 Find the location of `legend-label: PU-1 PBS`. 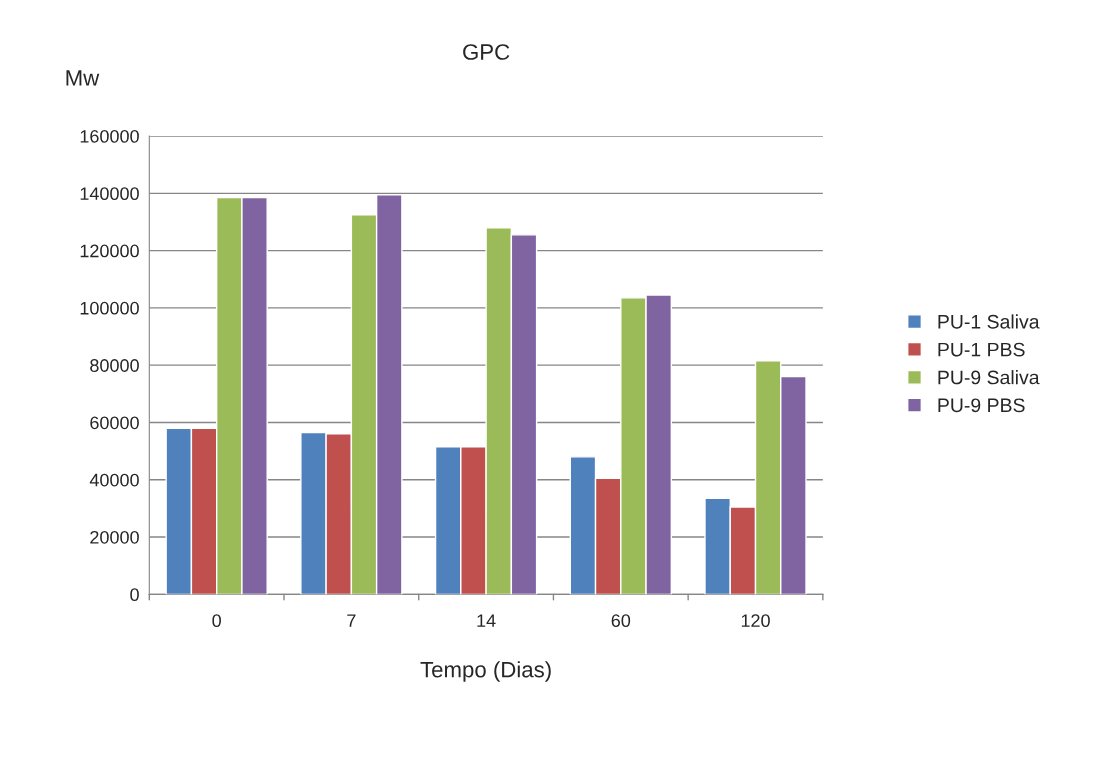

legend-label: PU-1 PBS is located at coordinates (981, 349).